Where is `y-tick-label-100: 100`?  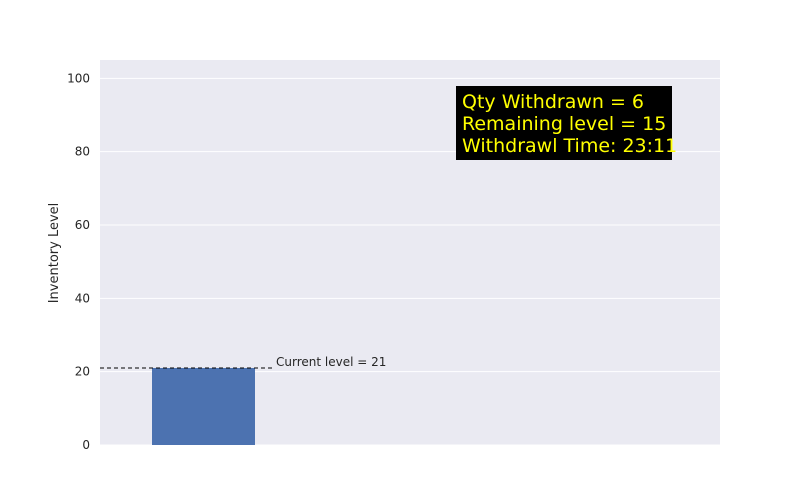 y-tick-label-100: 100 is located at coordinates (78, 78).